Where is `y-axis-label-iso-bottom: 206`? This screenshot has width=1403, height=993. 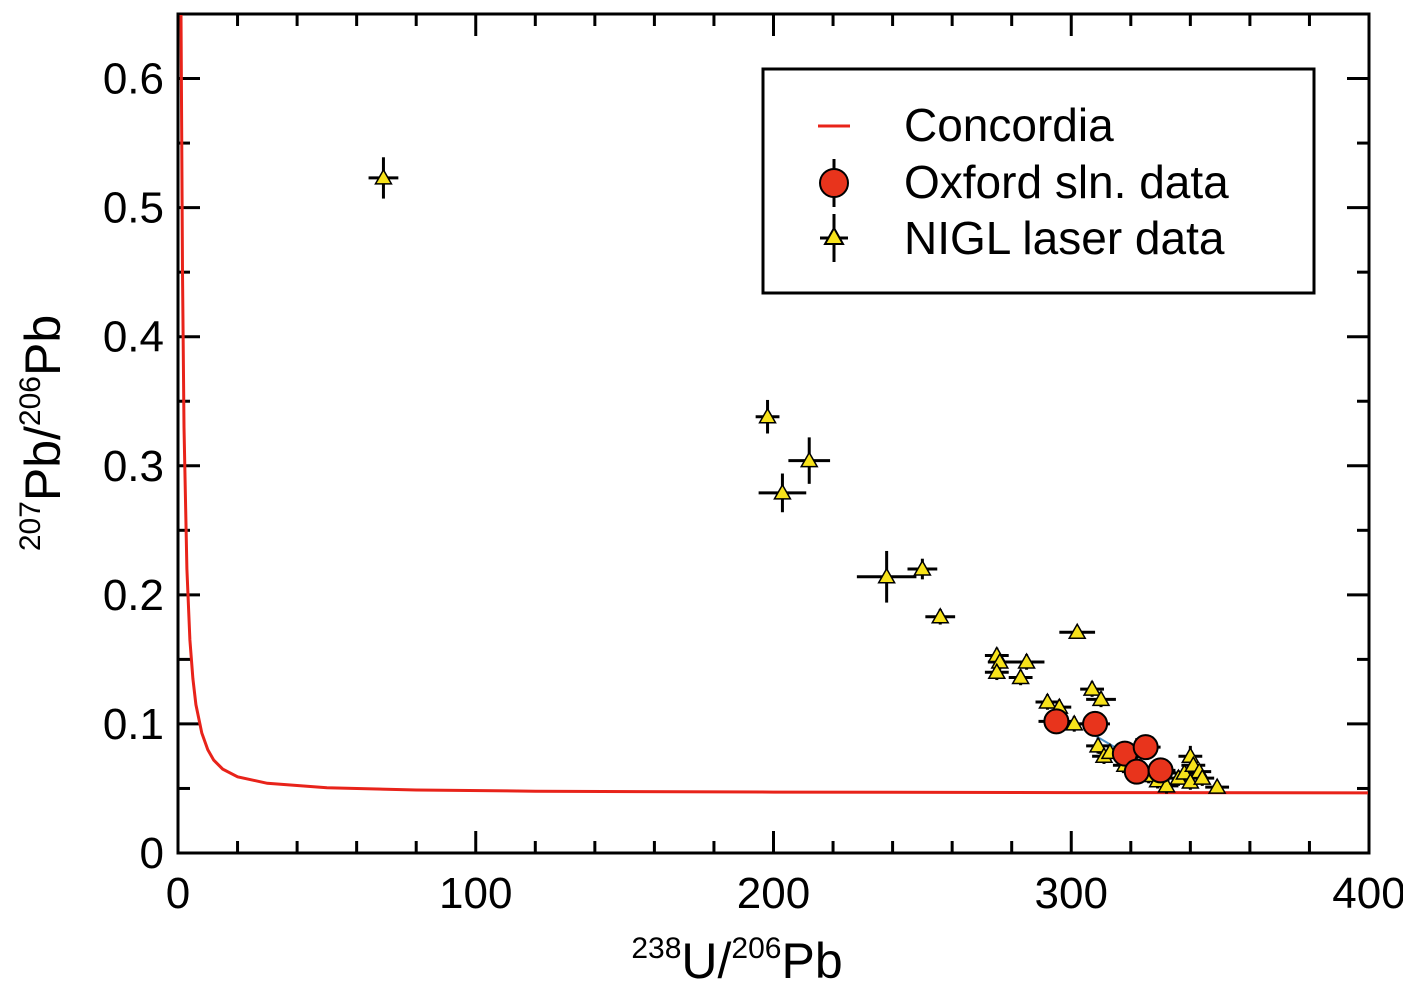
y-axis-label-iso-bottom: 206 is located at coordinates (30, 401).